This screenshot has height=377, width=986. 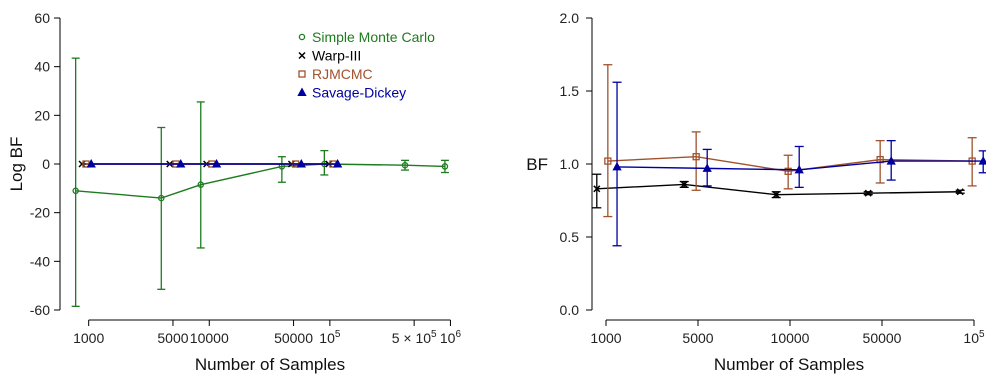 I want to click on y-tick-label: 1.5, so click(x=570, y=91).